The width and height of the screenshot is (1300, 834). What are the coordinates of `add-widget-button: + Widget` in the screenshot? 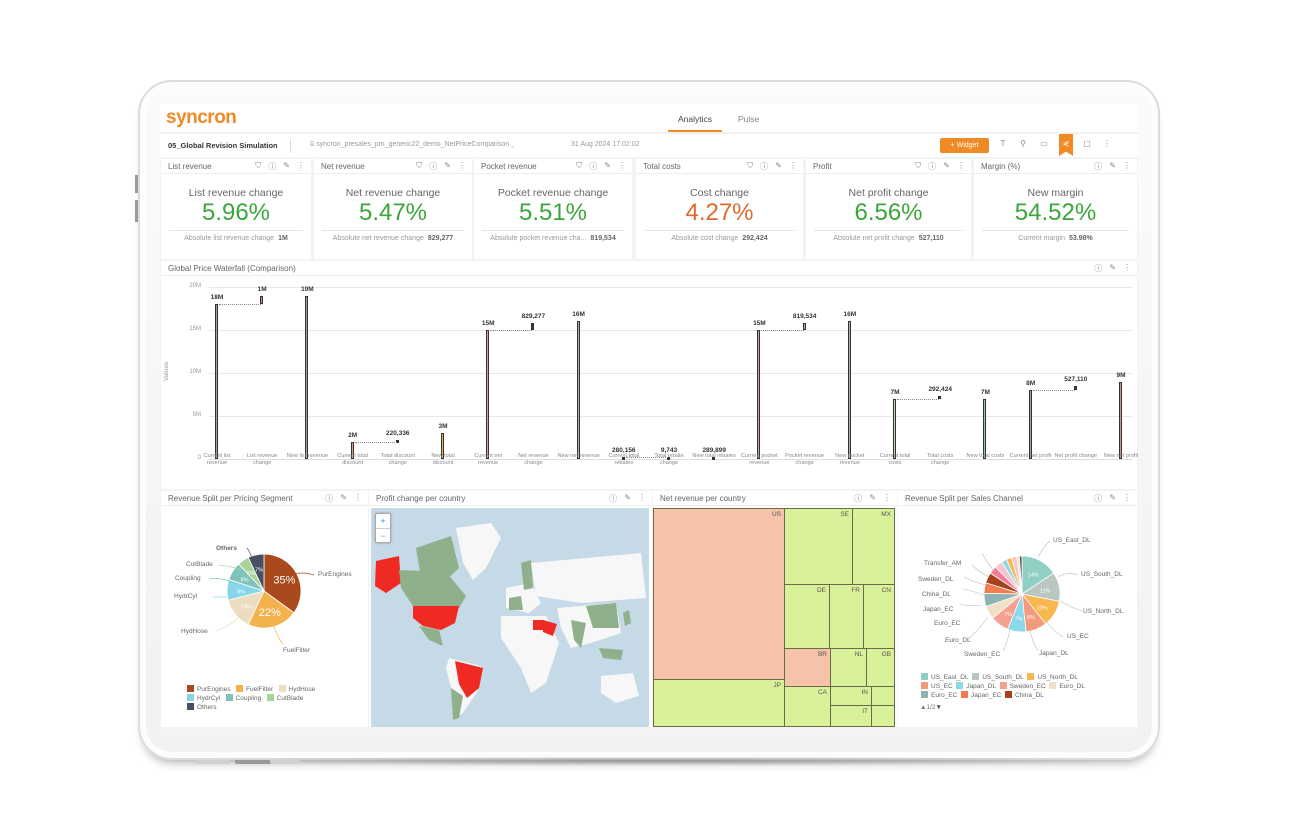 It's located at (964, 145).